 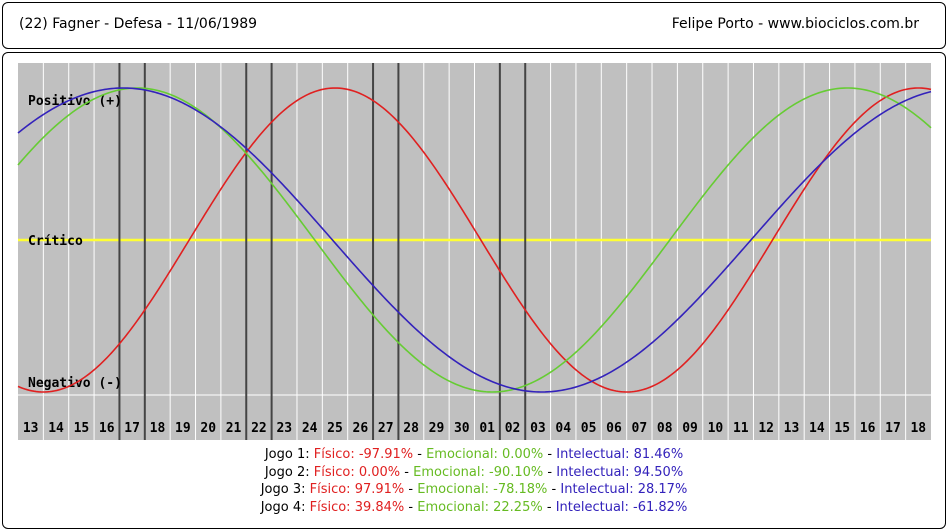 What do you see at coordinates (766, 428) in the screenshot?
I see `x-tick-label: 12` at bounding box center [766, 428].